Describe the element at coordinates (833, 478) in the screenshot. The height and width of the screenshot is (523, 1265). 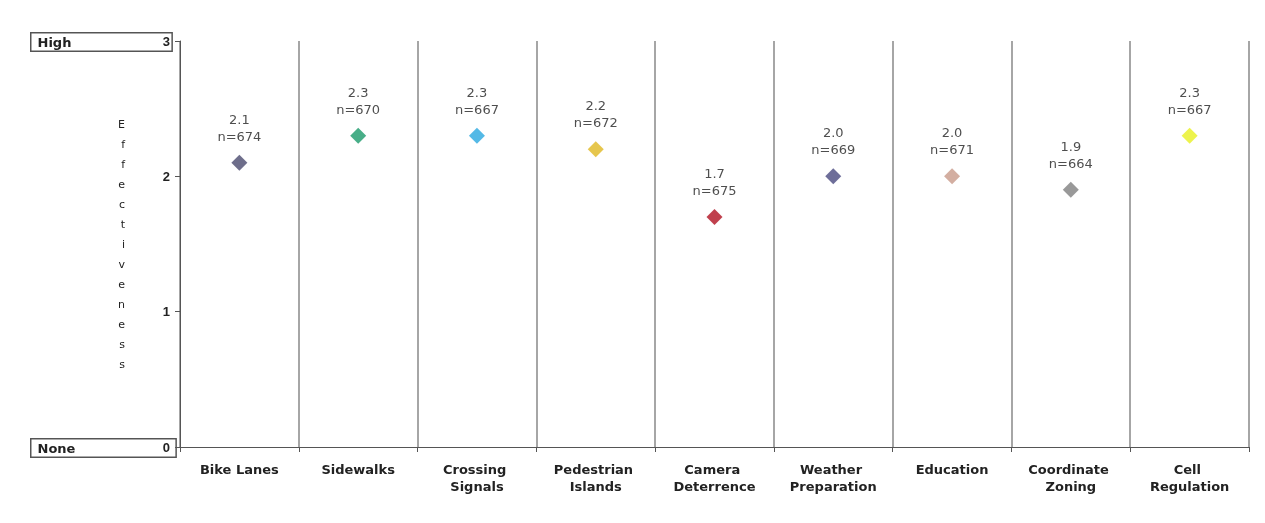
I see `x-tick-label: Weather Preparation` at that location.